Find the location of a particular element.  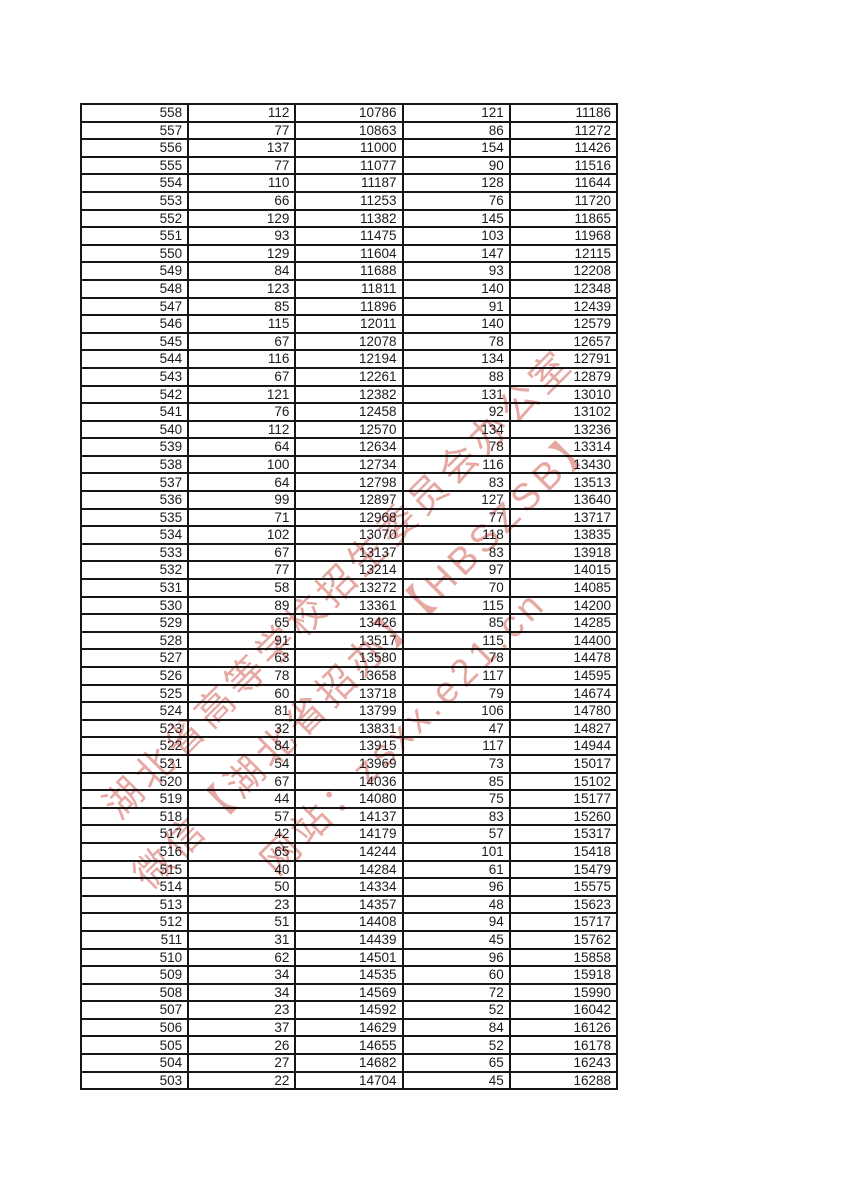

cumulative-a-cell: 13426 is located at coordinates (349, 623).